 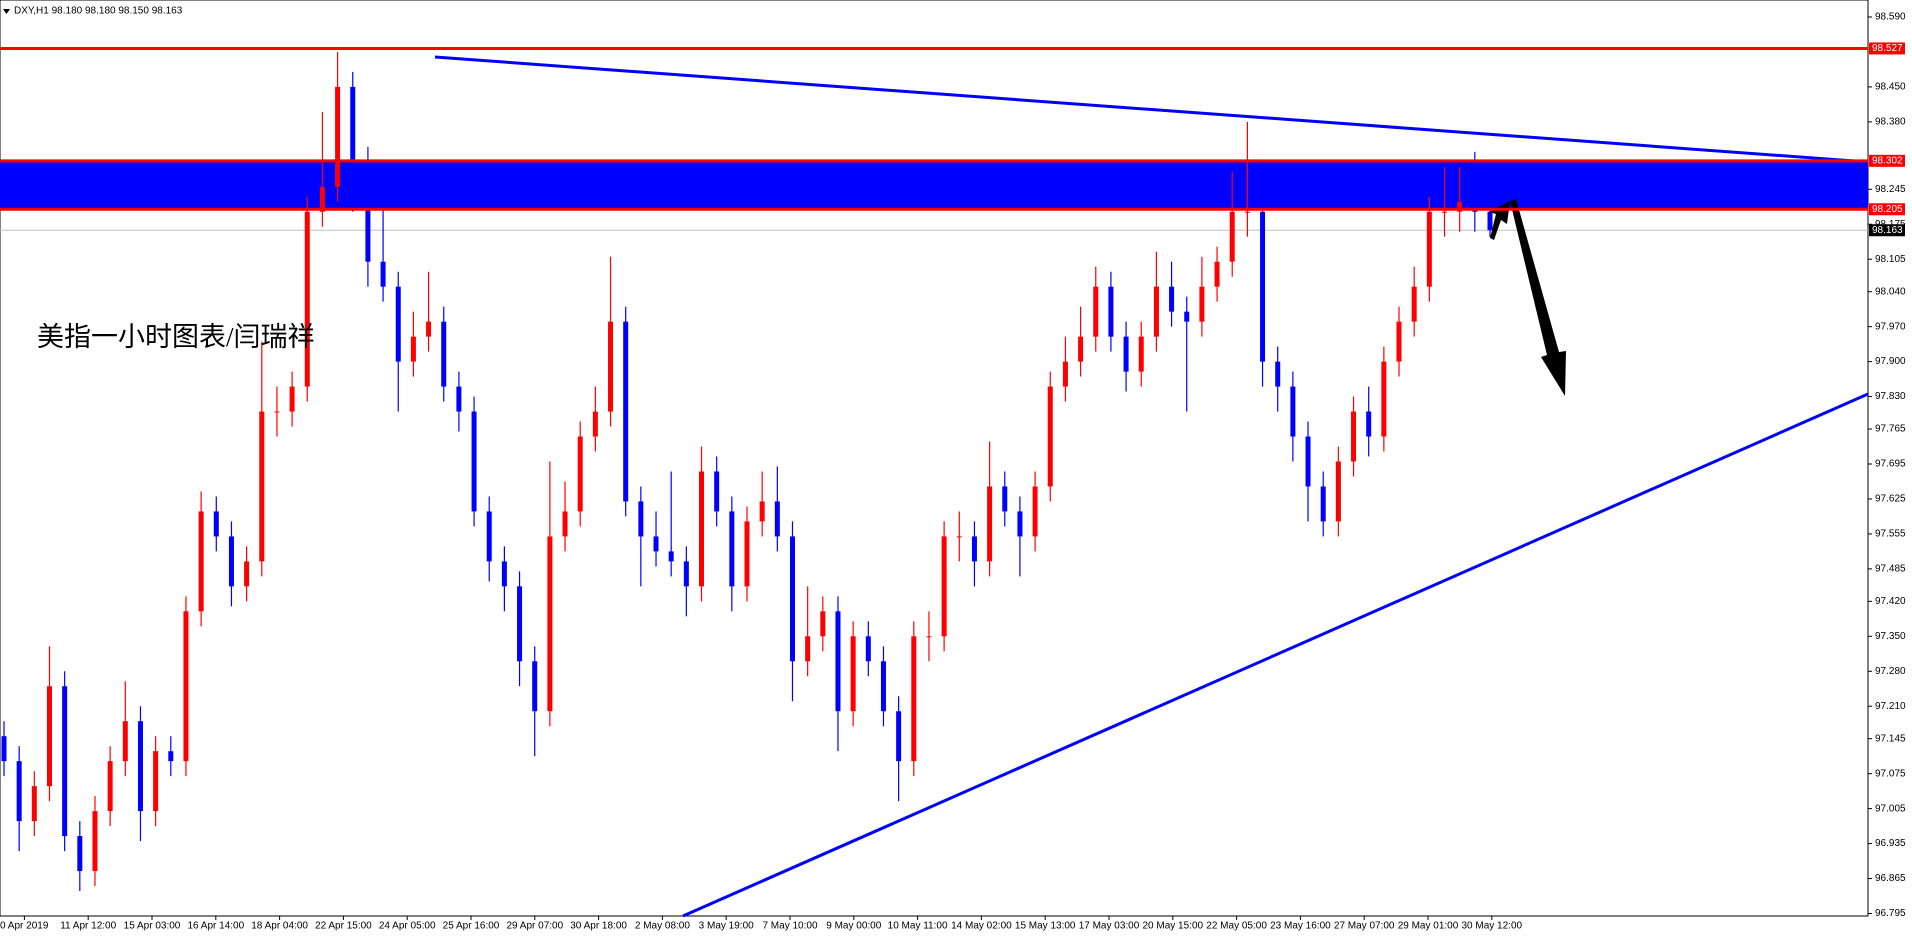 What do you see at coordinates (1890, 913) in the screenshot?
I see `y-tick-label: 96.795` at bounding box center [1890, 913].